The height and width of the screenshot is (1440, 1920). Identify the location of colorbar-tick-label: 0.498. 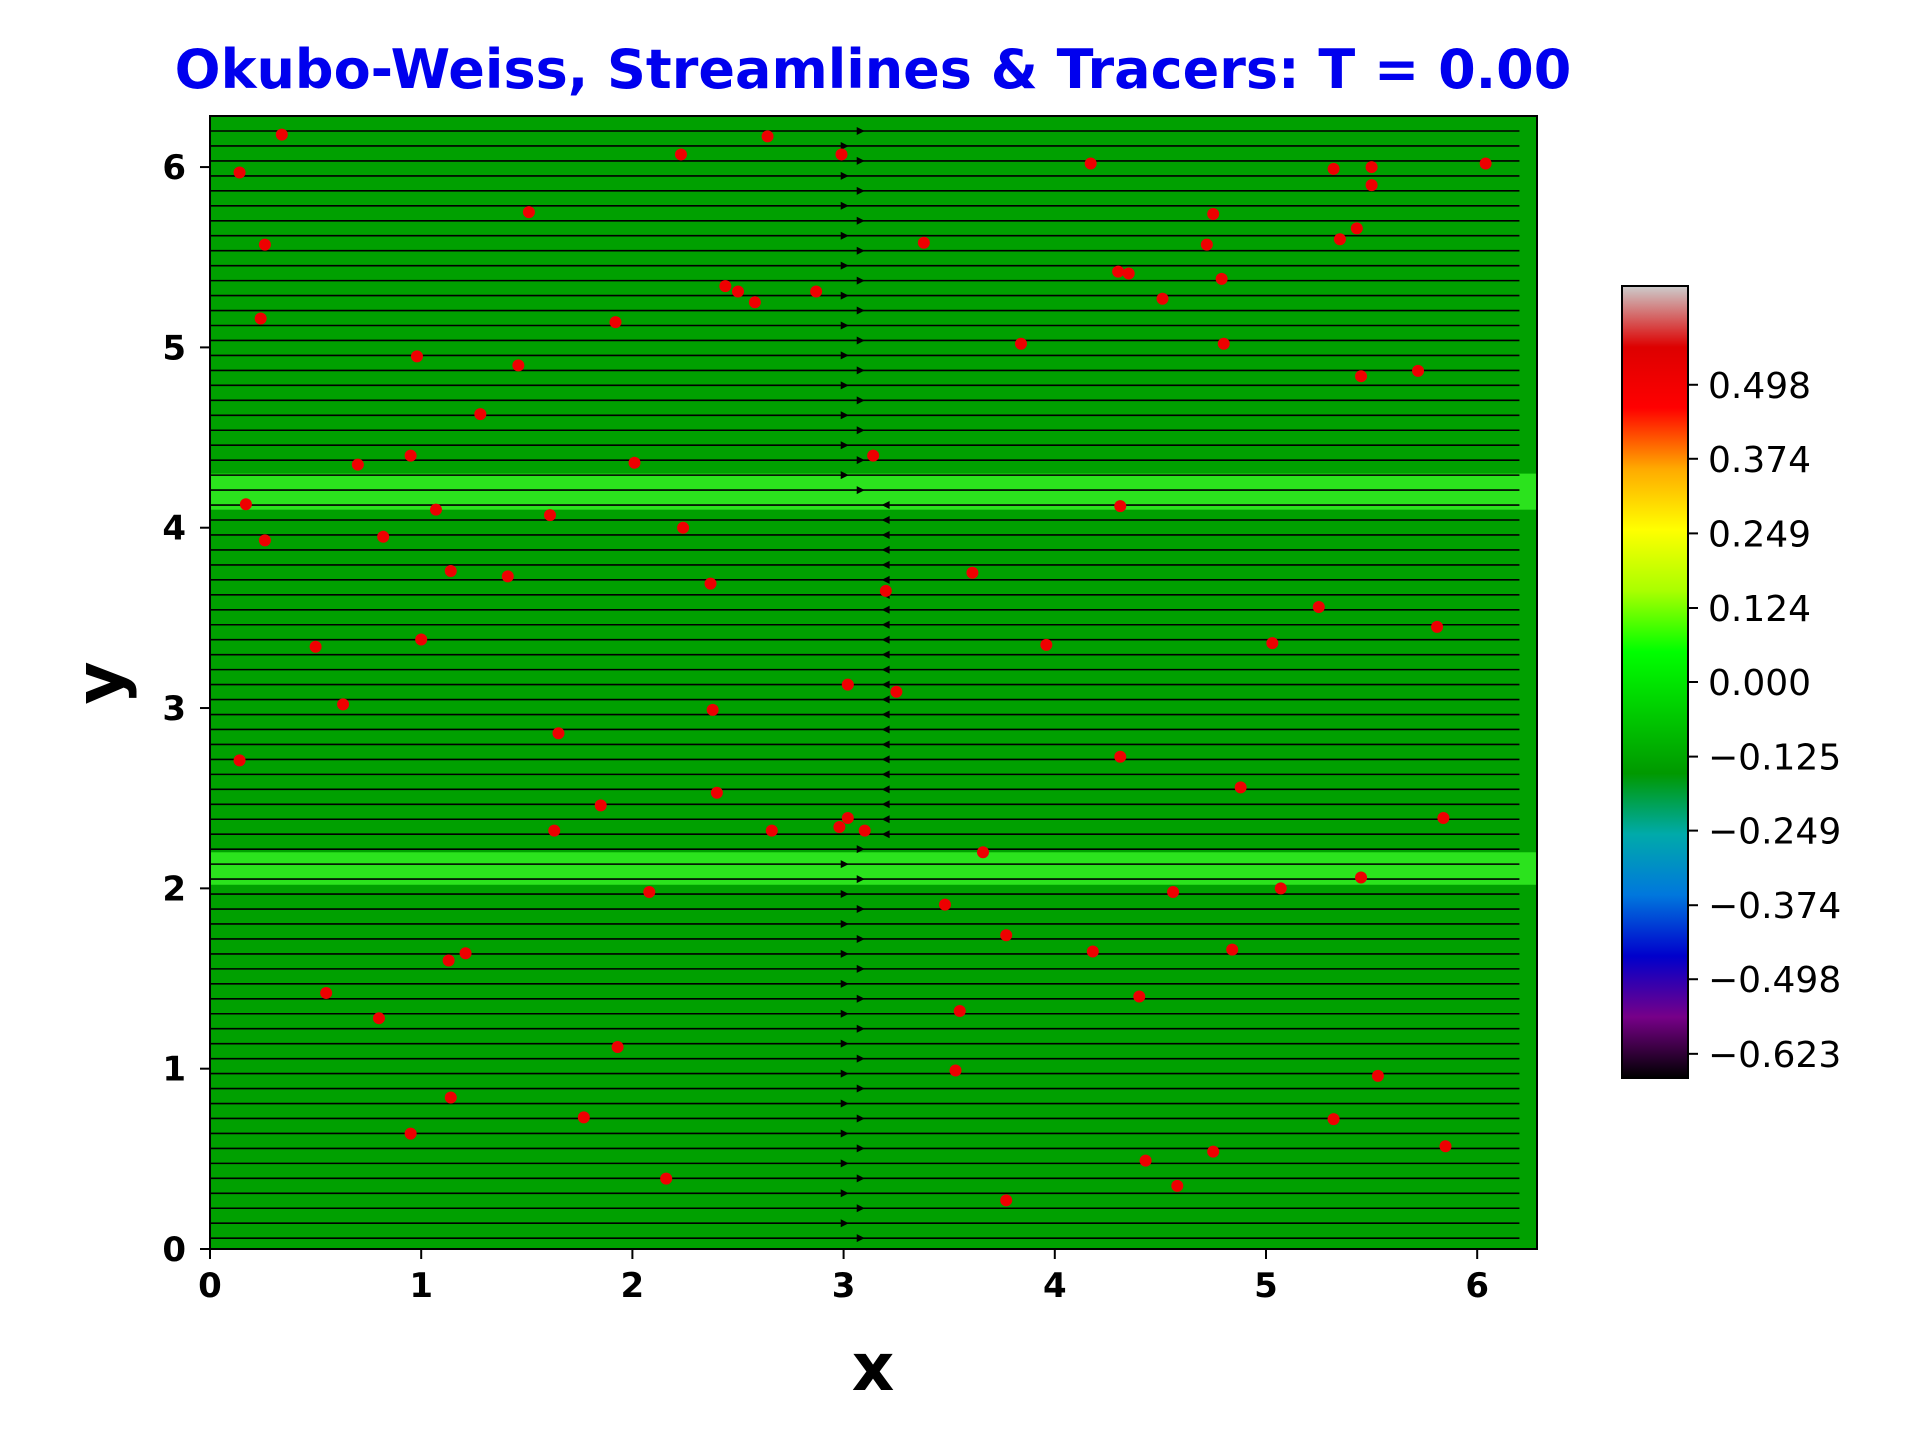
(1759, 386).